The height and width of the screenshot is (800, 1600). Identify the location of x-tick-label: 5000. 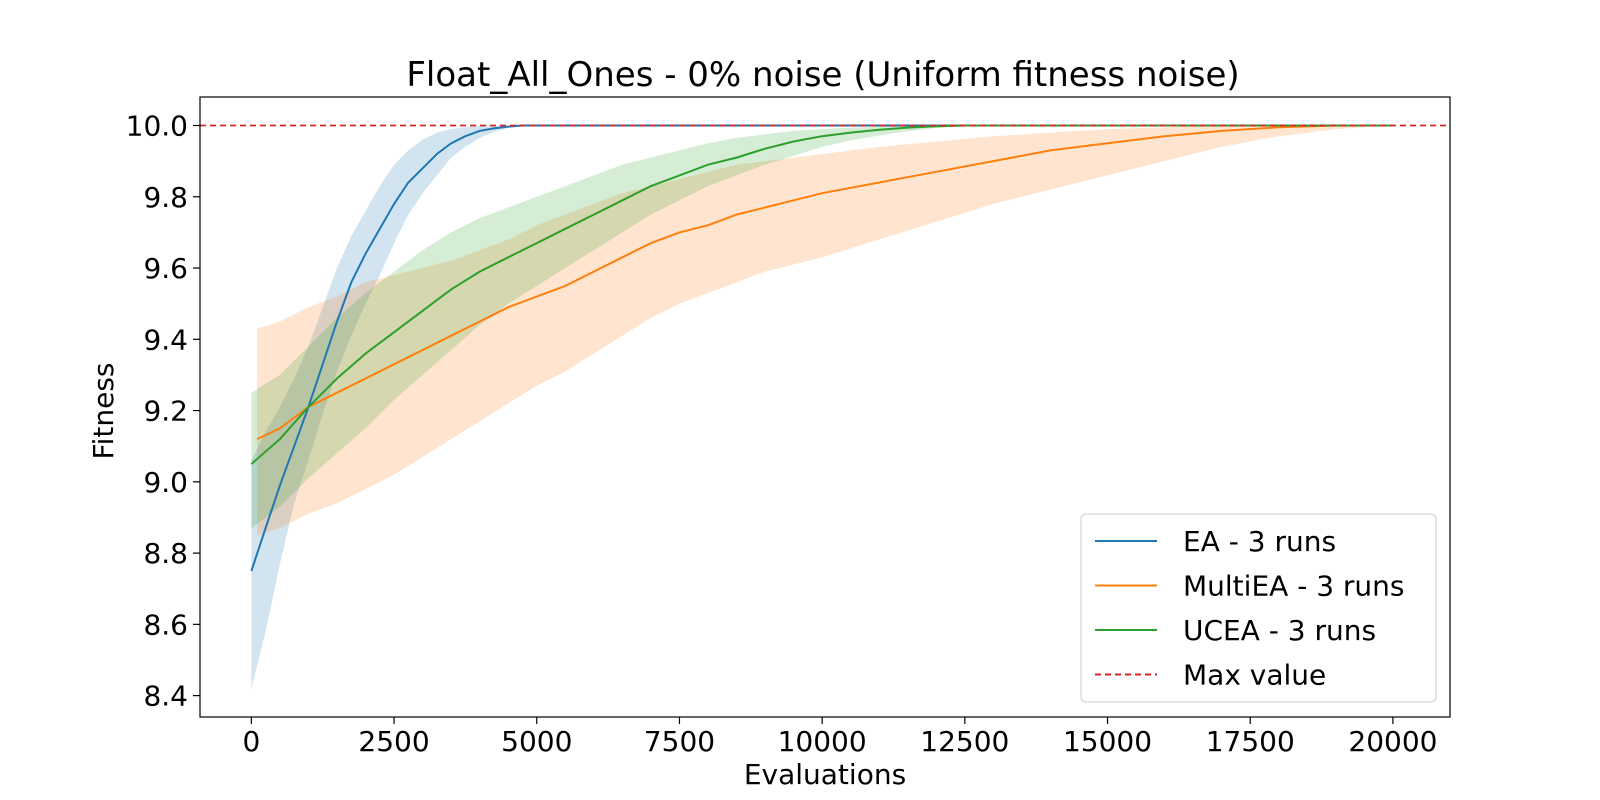
(536, 741).